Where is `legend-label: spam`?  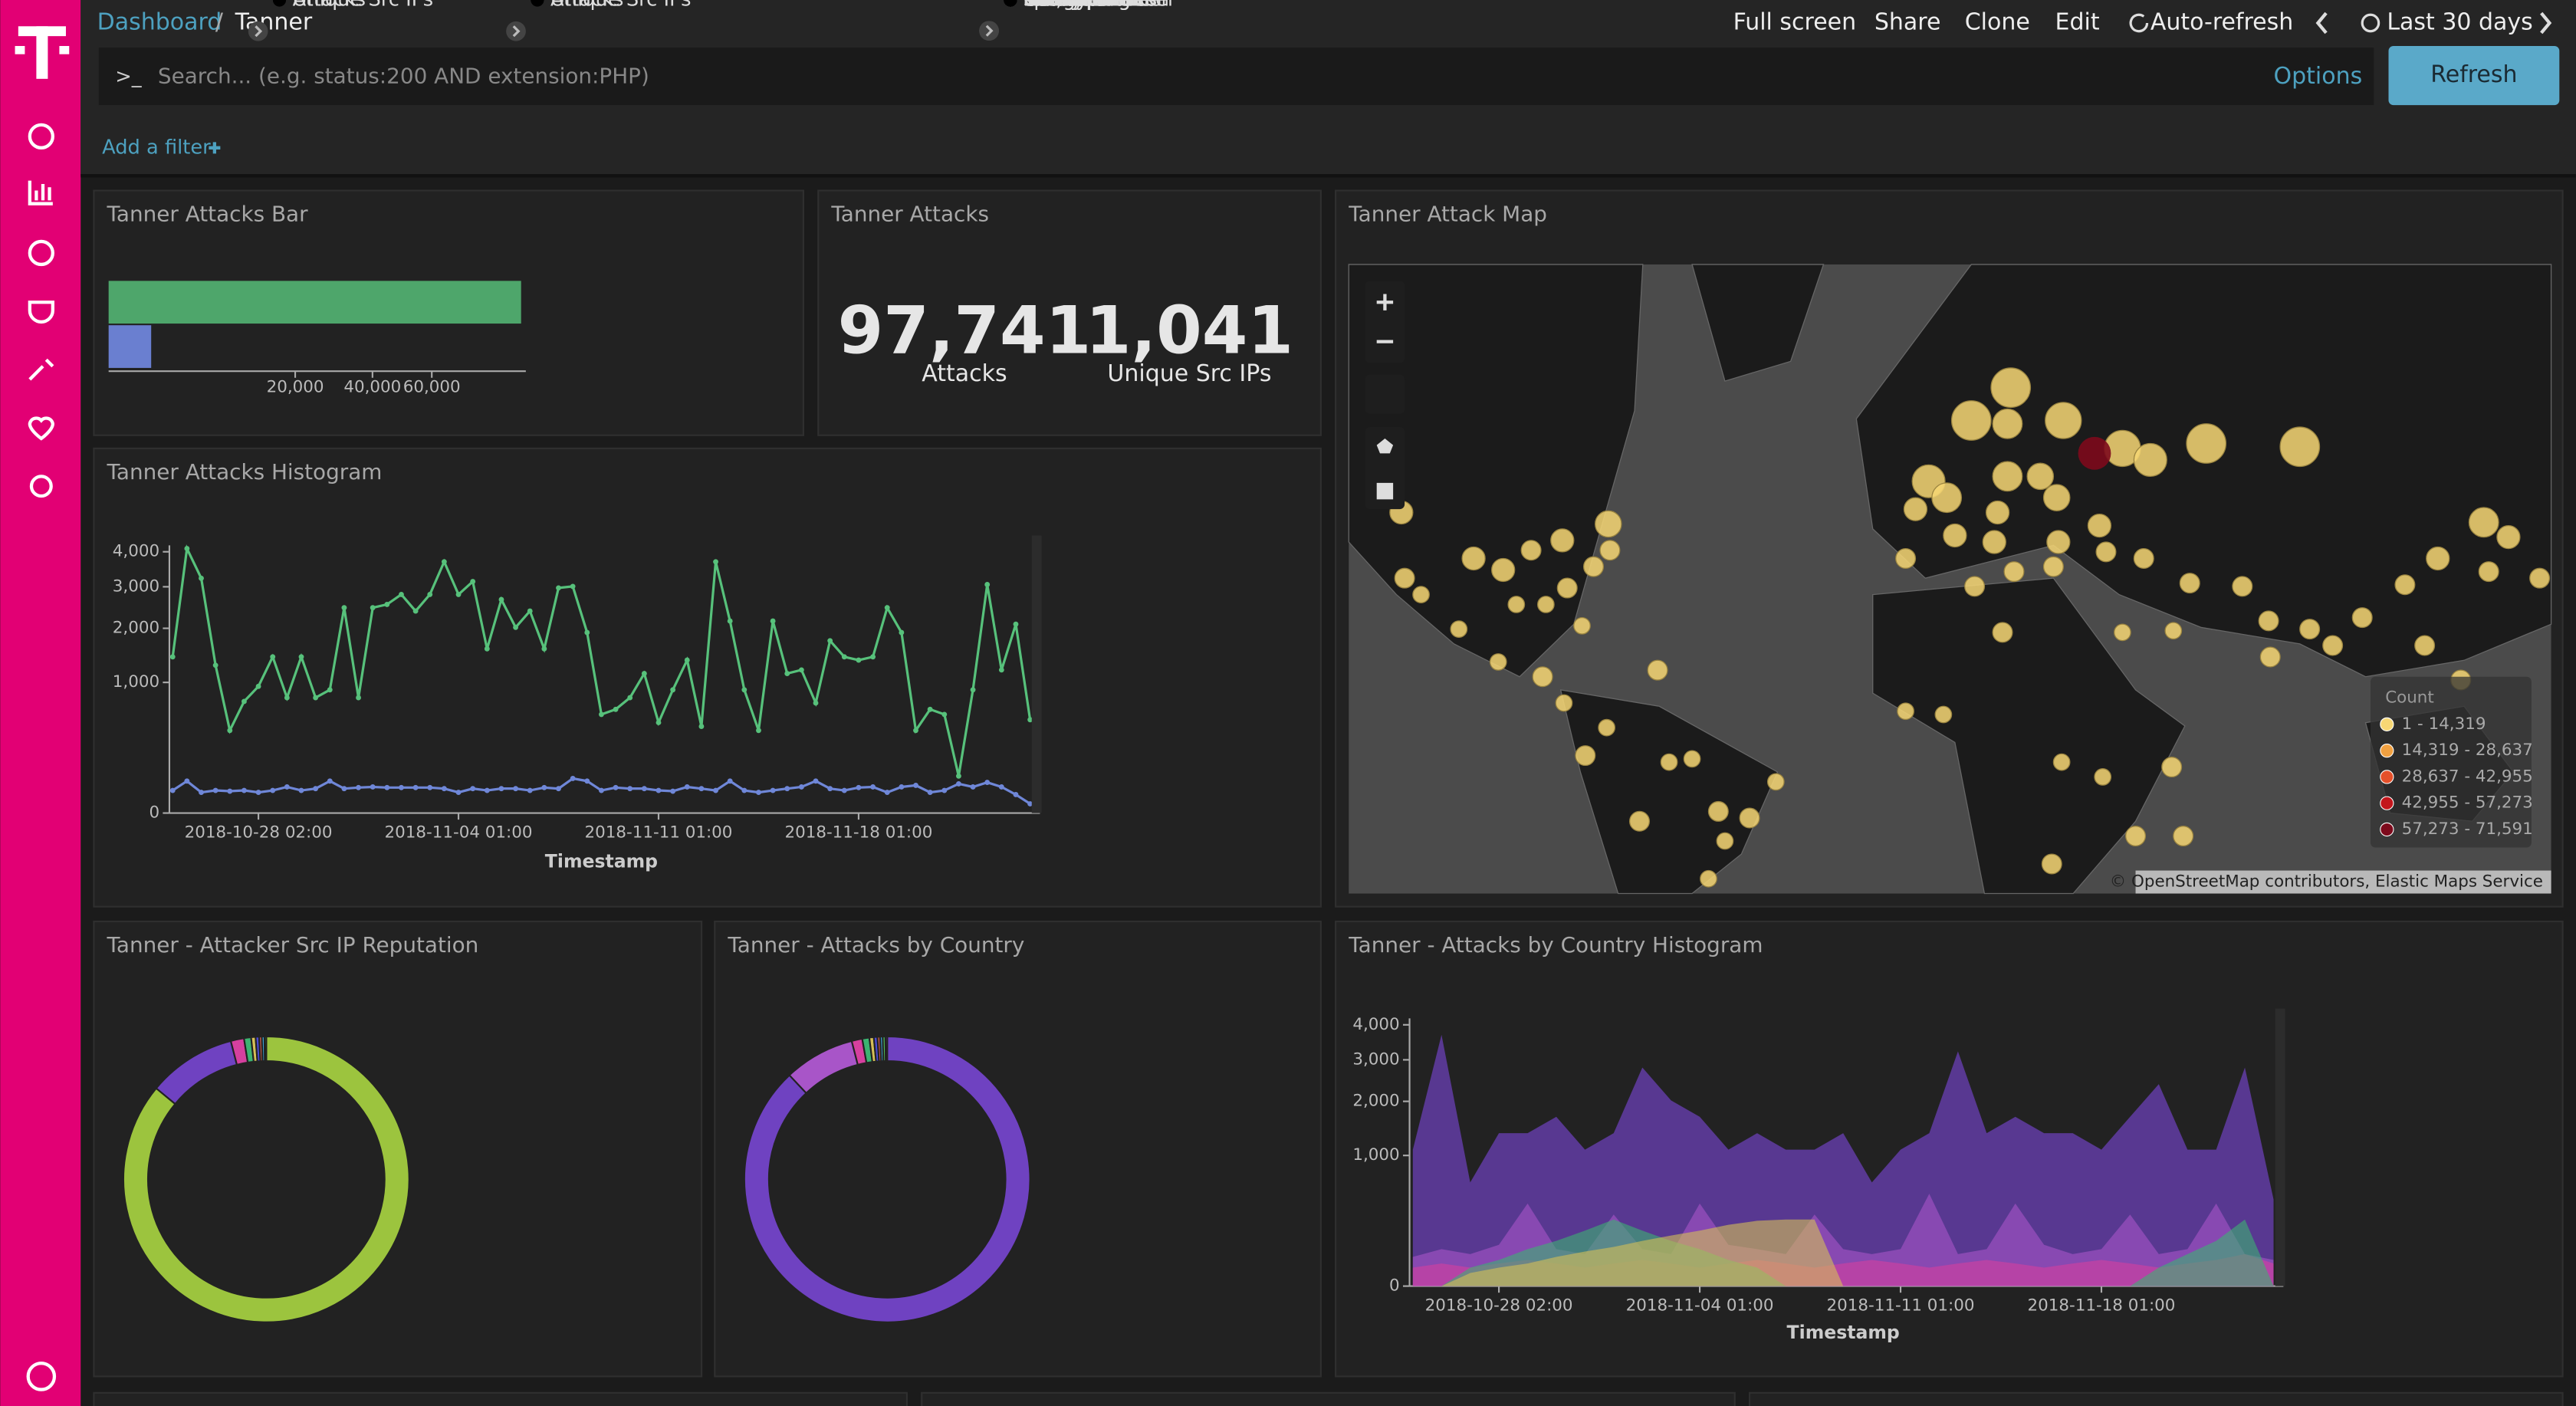 legend-label: spam is located at coordinates (1051, 5).